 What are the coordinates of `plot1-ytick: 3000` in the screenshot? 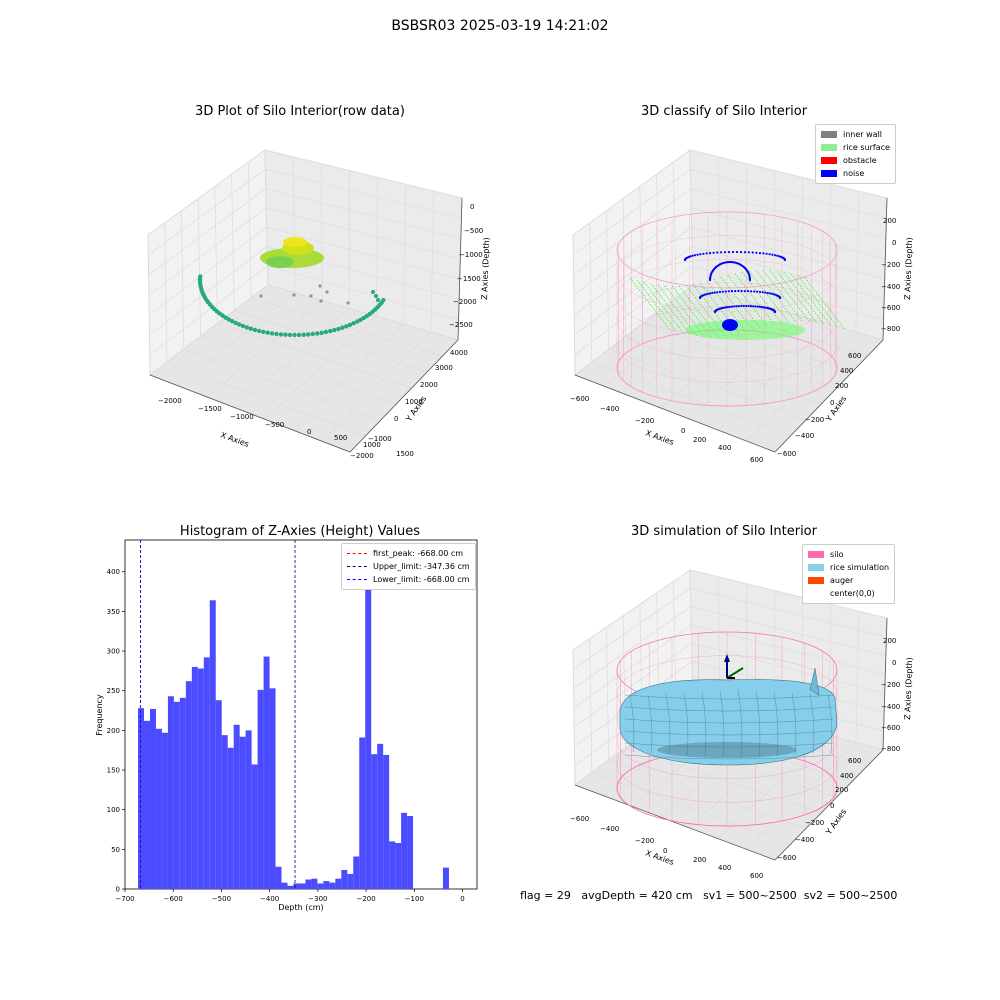 It's located at (444, 368).